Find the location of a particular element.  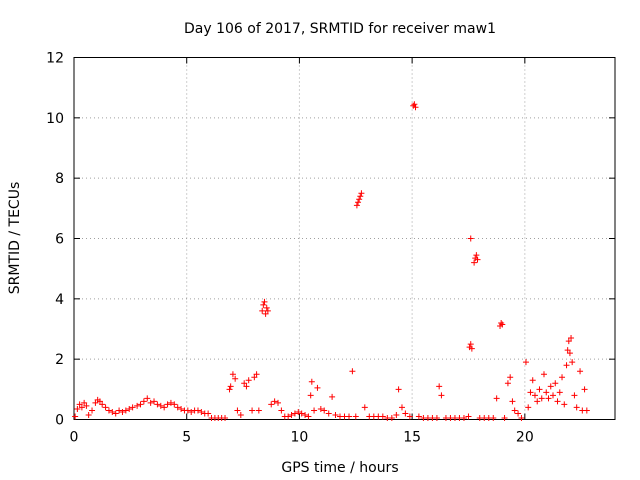

y-tick-label: 2 is located at coordinates (59, 360).